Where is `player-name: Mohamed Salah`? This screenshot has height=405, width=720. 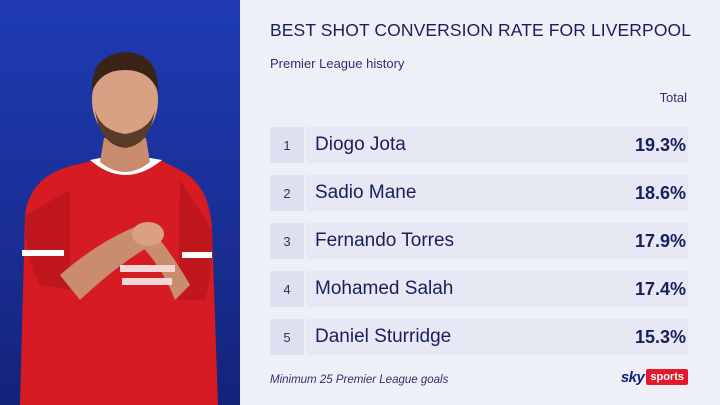 player-name: Mohamed Salah is located at coordinates (497, 289).